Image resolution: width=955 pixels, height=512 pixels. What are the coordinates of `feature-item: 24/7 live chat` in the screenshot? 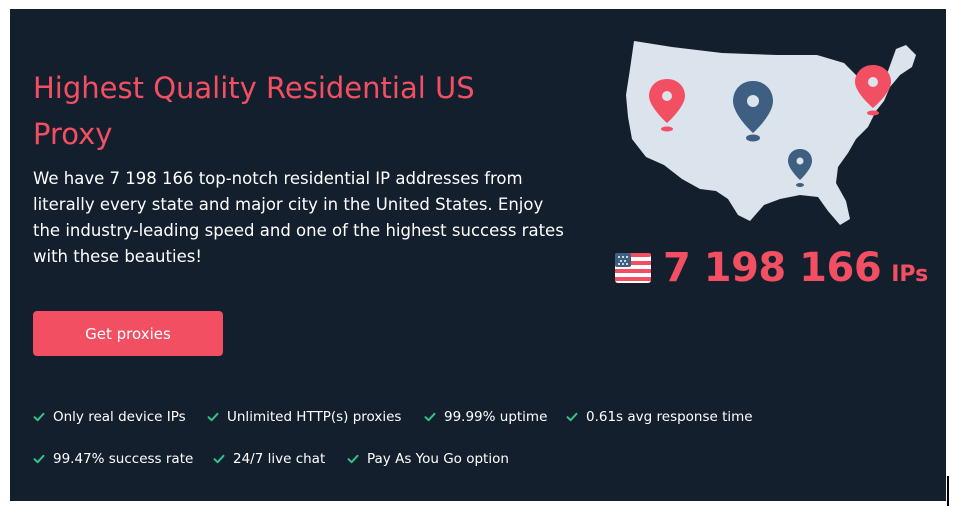 It's located at (269, 459).